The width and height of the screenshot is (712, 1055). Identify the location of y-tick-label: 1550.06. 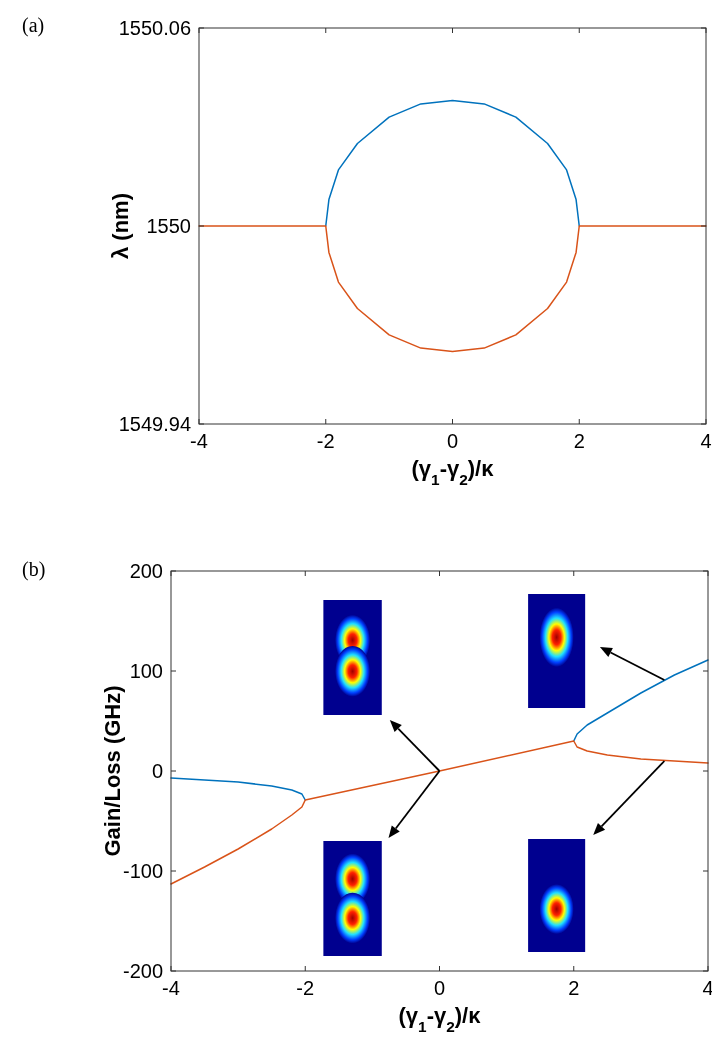
(154, 28).